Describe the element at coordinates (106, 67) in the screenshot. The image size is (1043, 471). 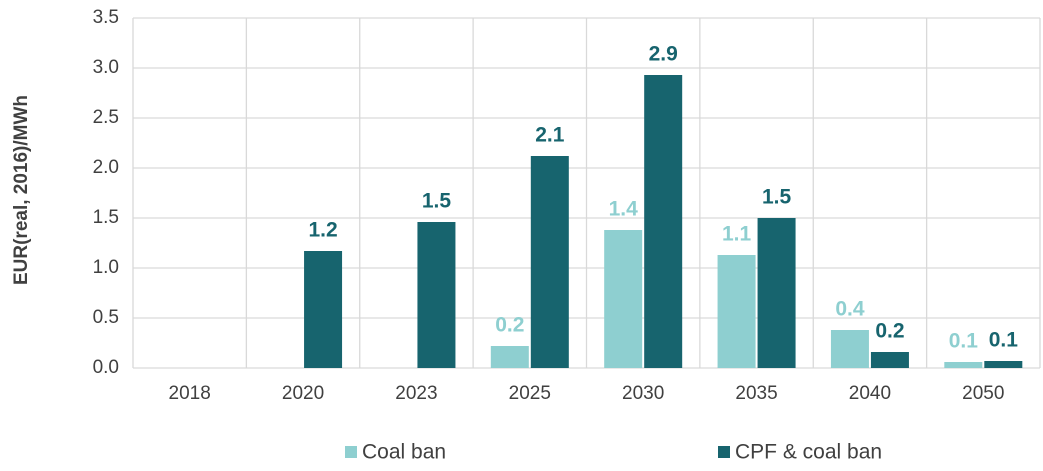
I see `y-tick-label: 3.0` at that location.